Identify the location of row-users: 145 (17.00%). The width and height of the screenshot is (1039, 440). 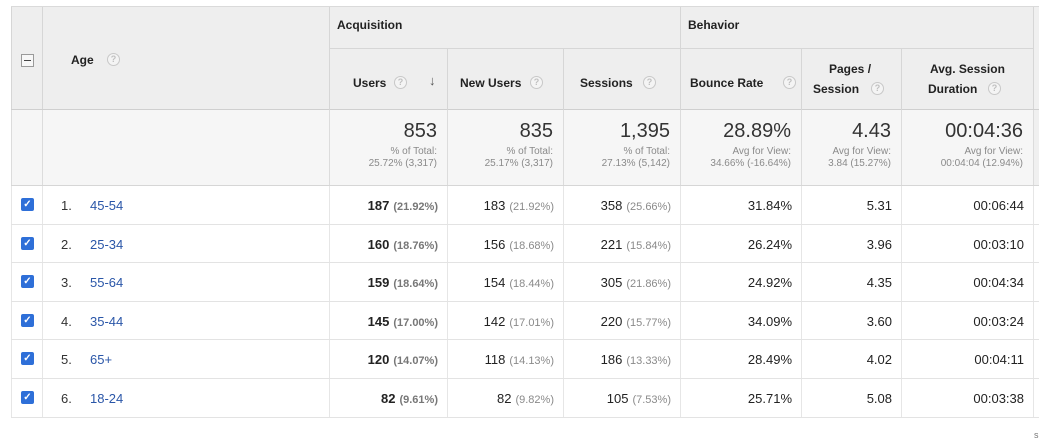
(403, 321).